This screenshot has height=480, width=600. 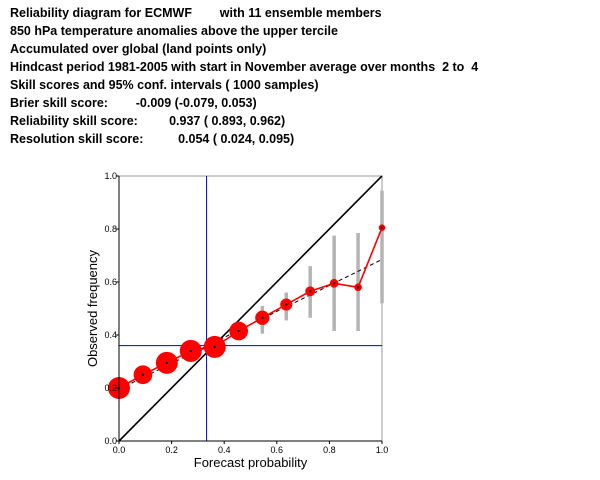 I want to click on y-tick-label-1: 0.2, so click(x=110, y=388).